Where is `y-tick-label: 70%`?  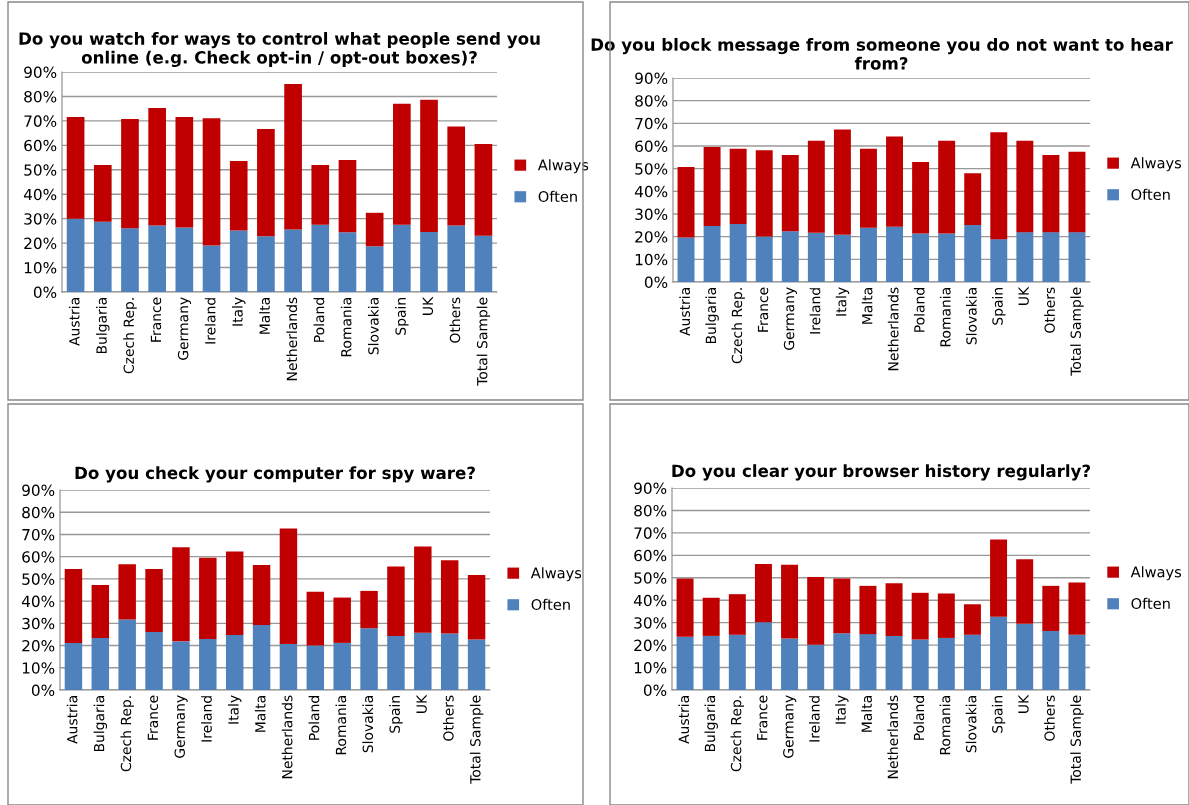
y-tick-label: 70% is located at coordinates (40, 121).